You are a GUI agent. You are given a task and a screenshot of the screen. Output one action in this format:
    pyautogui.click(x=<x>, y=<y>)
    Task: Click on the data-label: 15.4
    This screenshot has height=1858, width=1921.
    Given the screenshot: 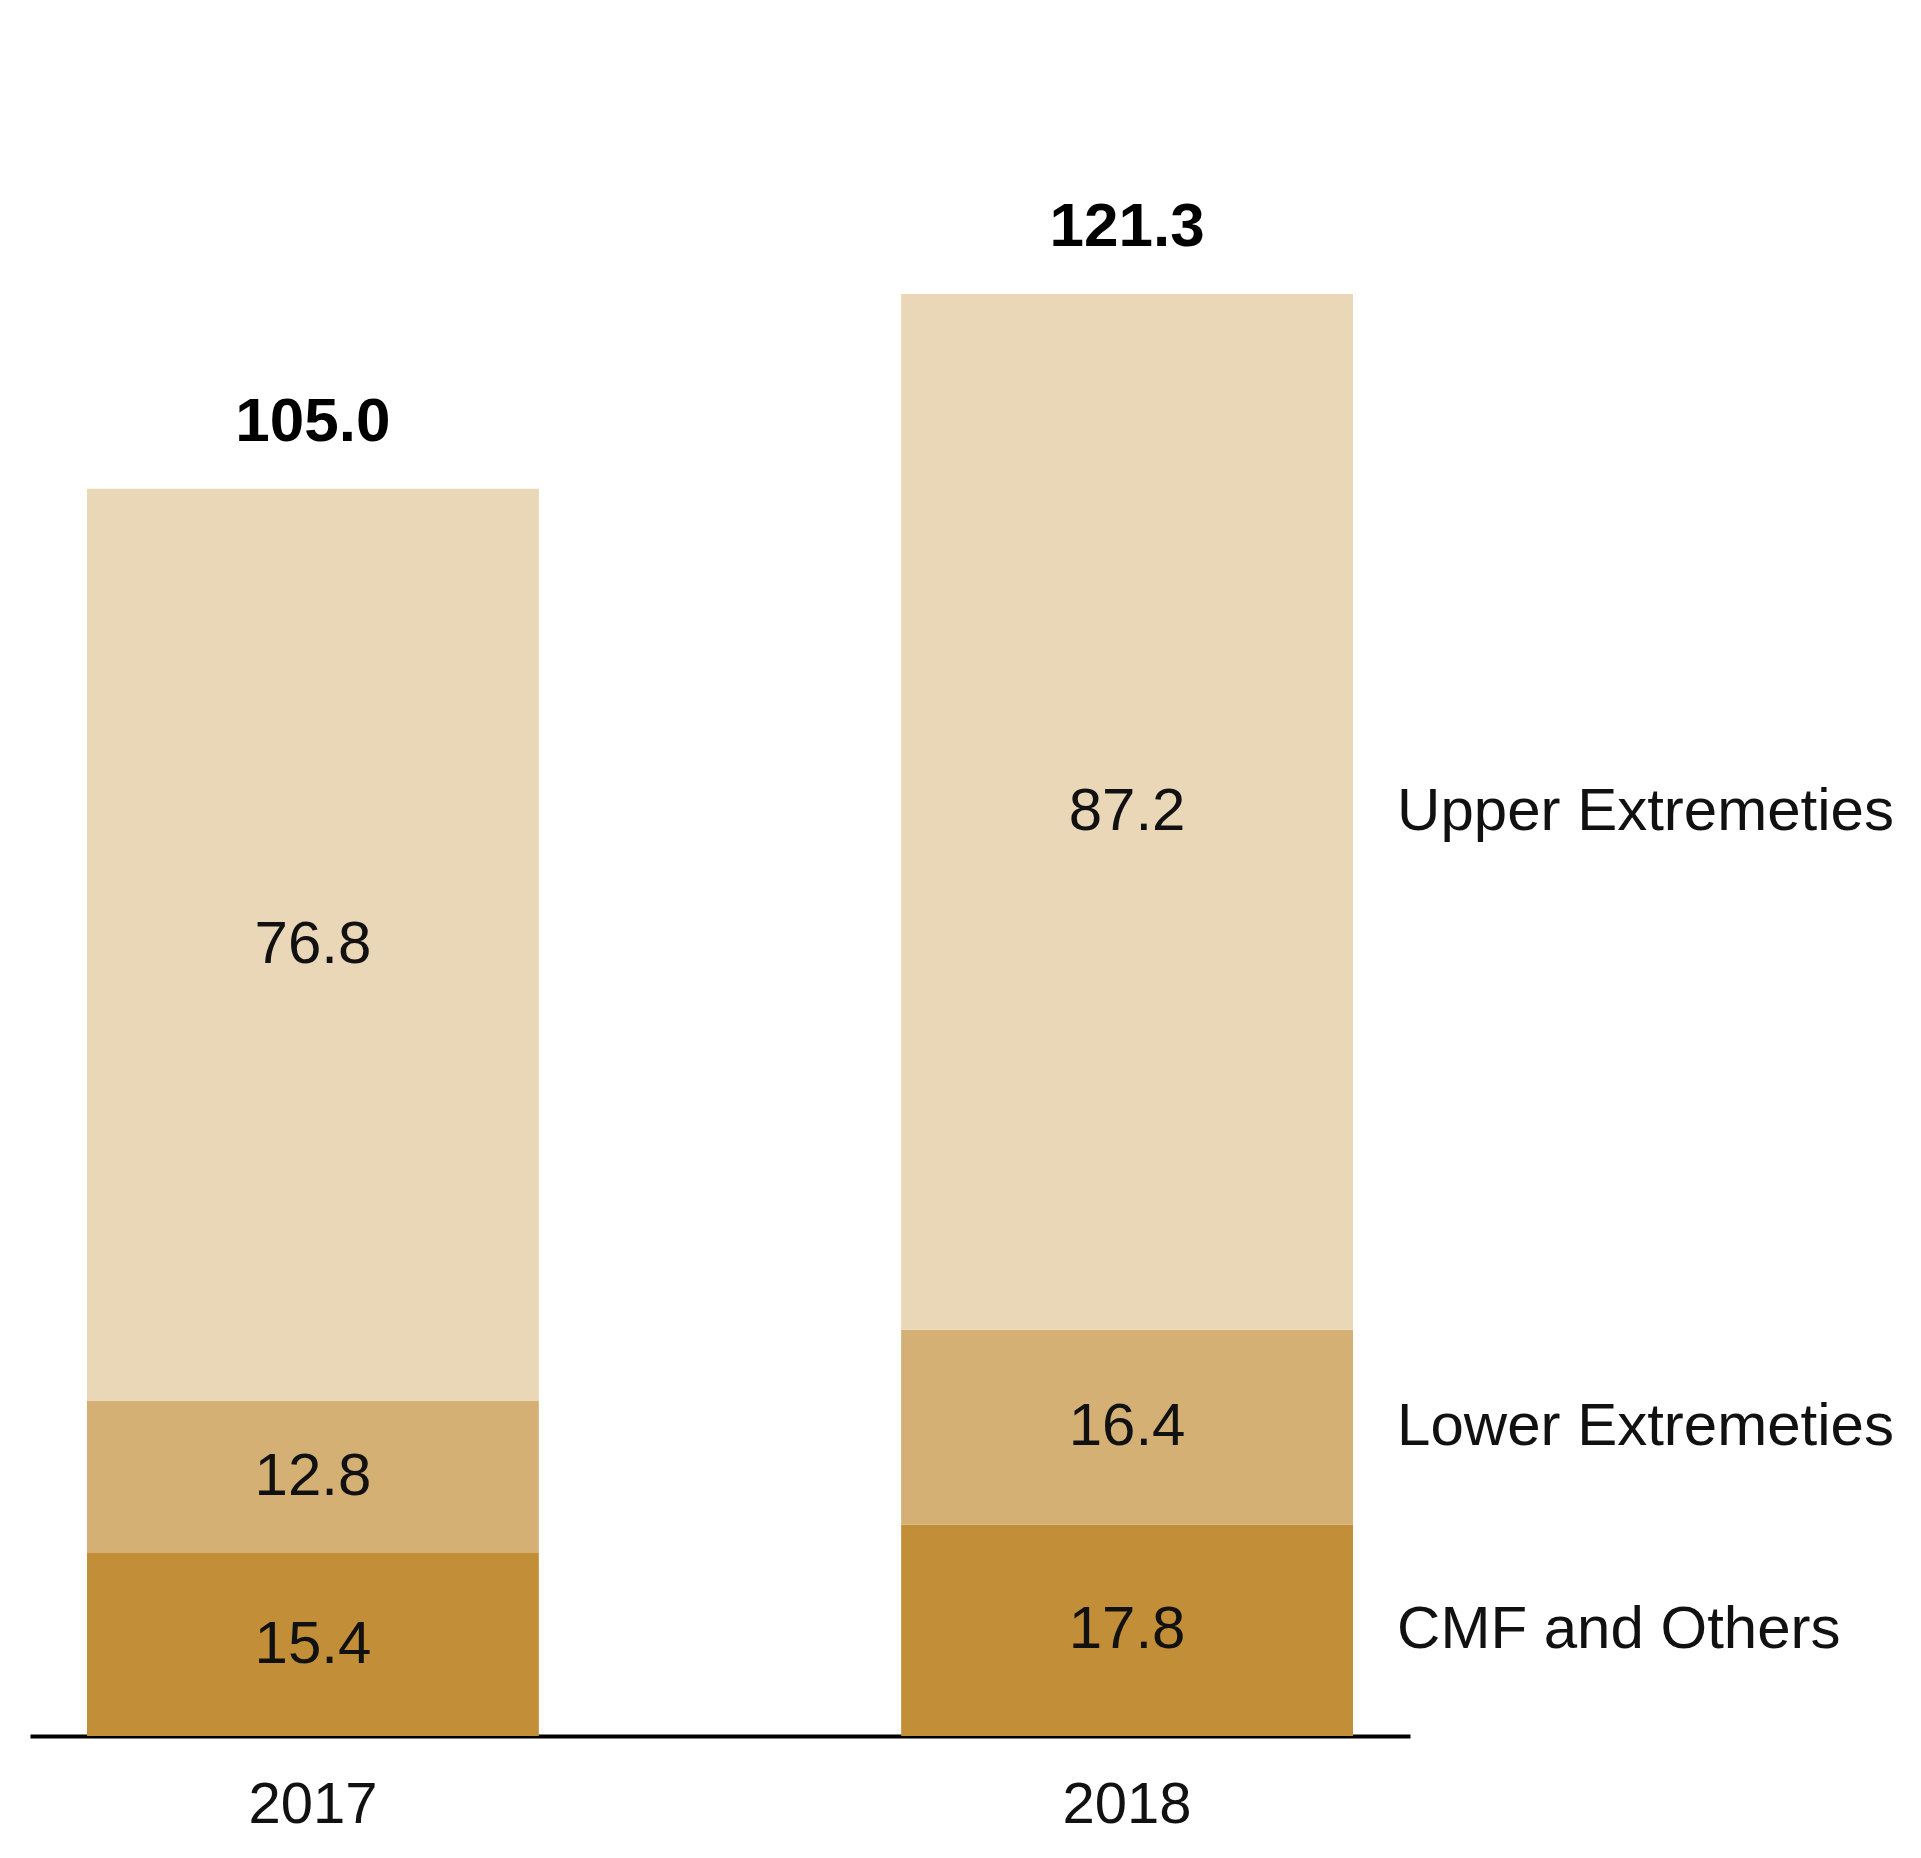 What is the action you would take?
    pyautogui.click(x=313, y=1642)
    